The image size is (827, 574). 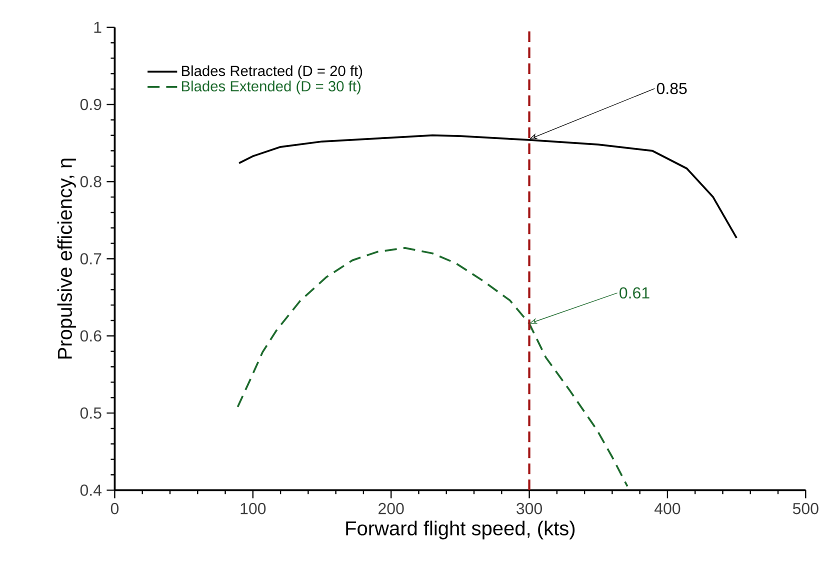 What do you see at coordinates (805, 508) in the screenshot?
I see `x-tick-label: 500` at bounding box center [805, 508].